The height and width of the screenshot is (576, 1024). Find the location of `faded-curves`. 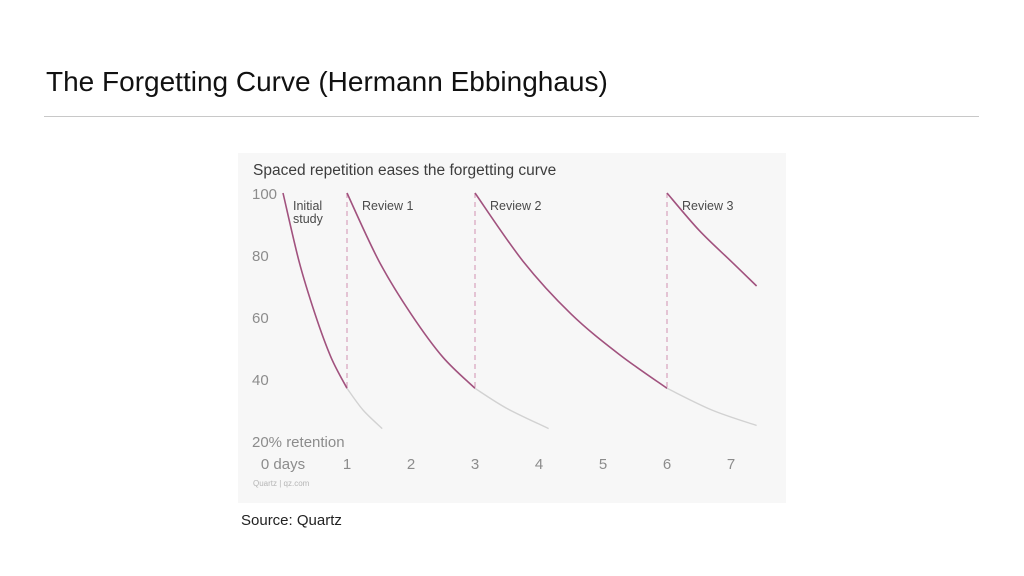

faded-curves is located at coordinates (551, 408).